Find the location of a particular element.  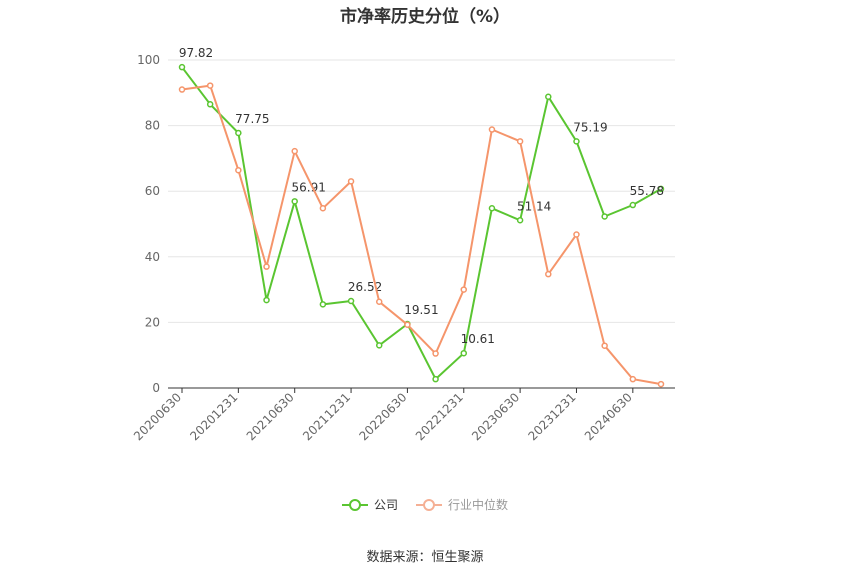

y-tick-label: 80 is located at coordinates (152, 126).